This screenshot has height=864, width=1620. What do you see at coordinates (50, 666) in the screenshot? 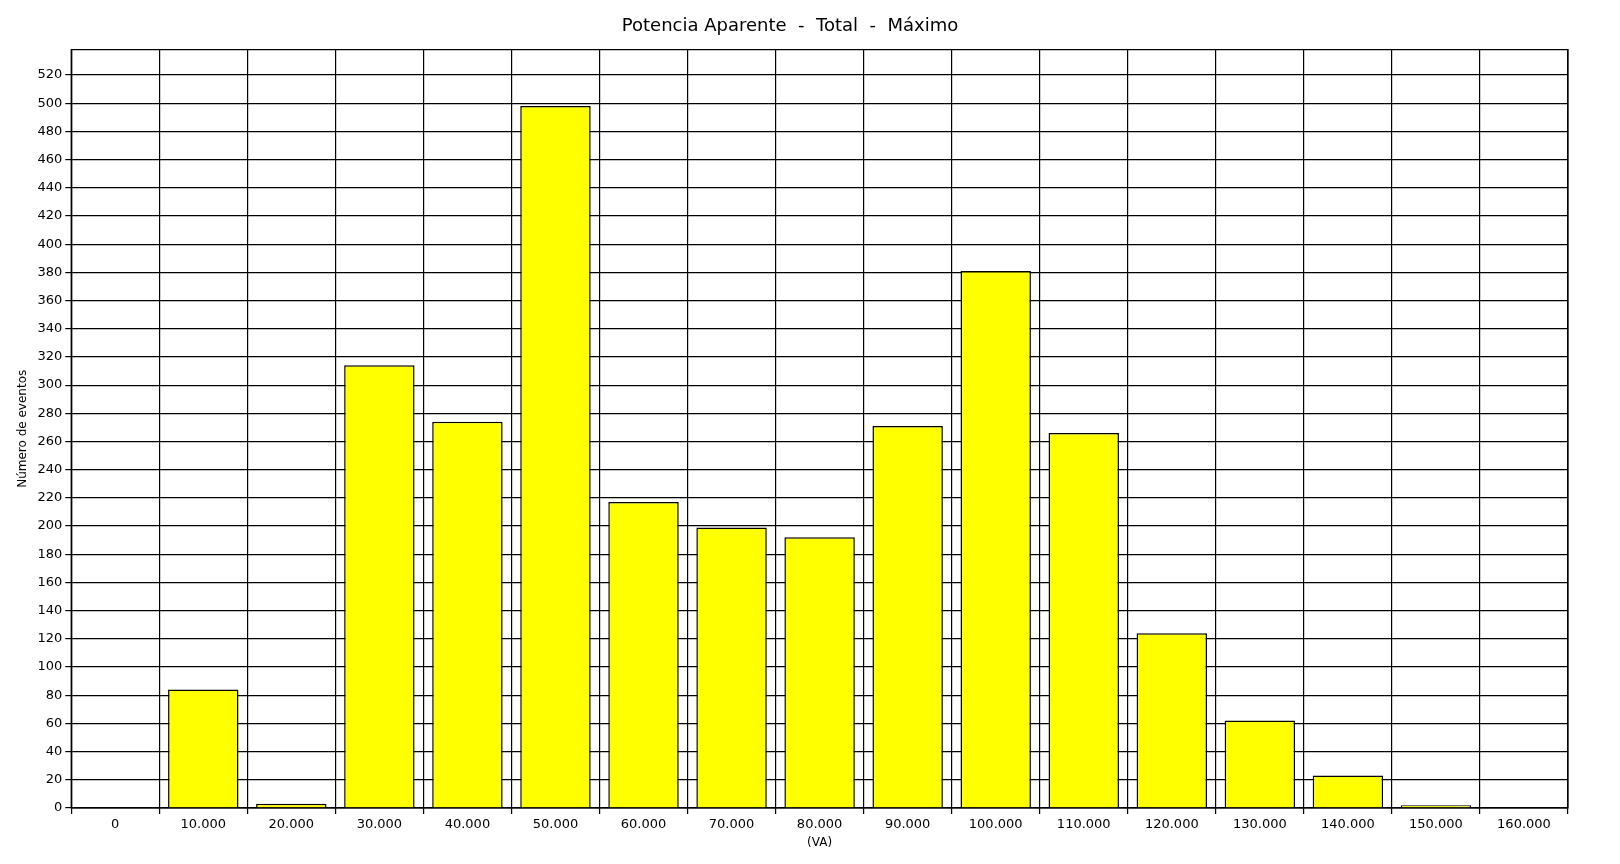
I see `y-tick-label: 100` at bounding box center [50, 666].